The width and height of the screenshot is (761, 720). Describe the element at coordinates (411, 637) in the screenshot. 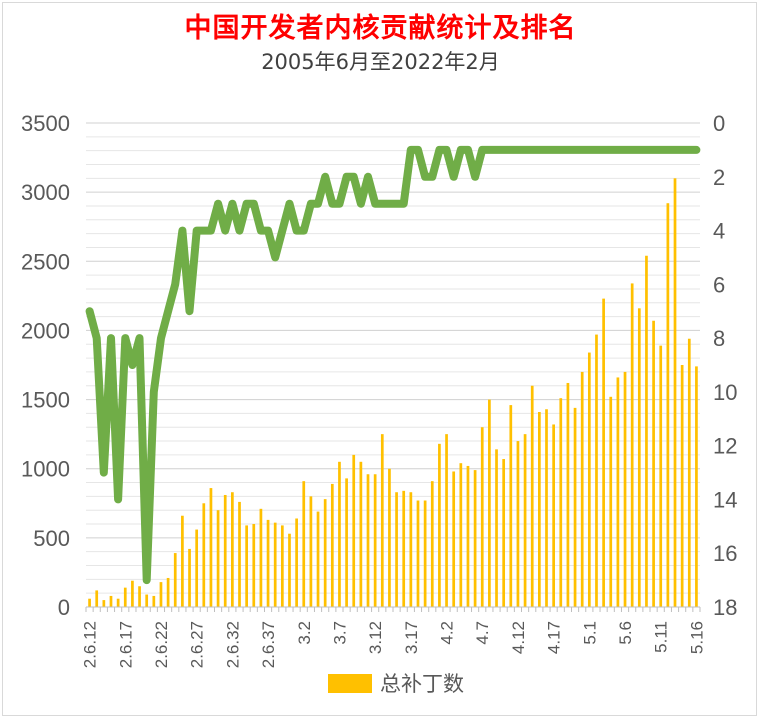

I see `x-tick-label: 3.17` at that location.